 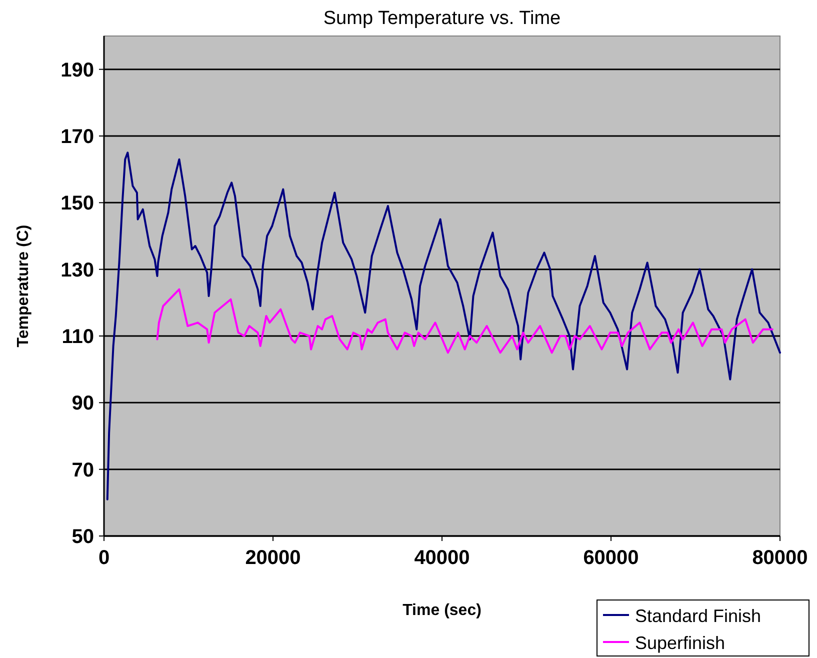 I want to click on x-tick-label: 80000, so click(x=780, y=558).